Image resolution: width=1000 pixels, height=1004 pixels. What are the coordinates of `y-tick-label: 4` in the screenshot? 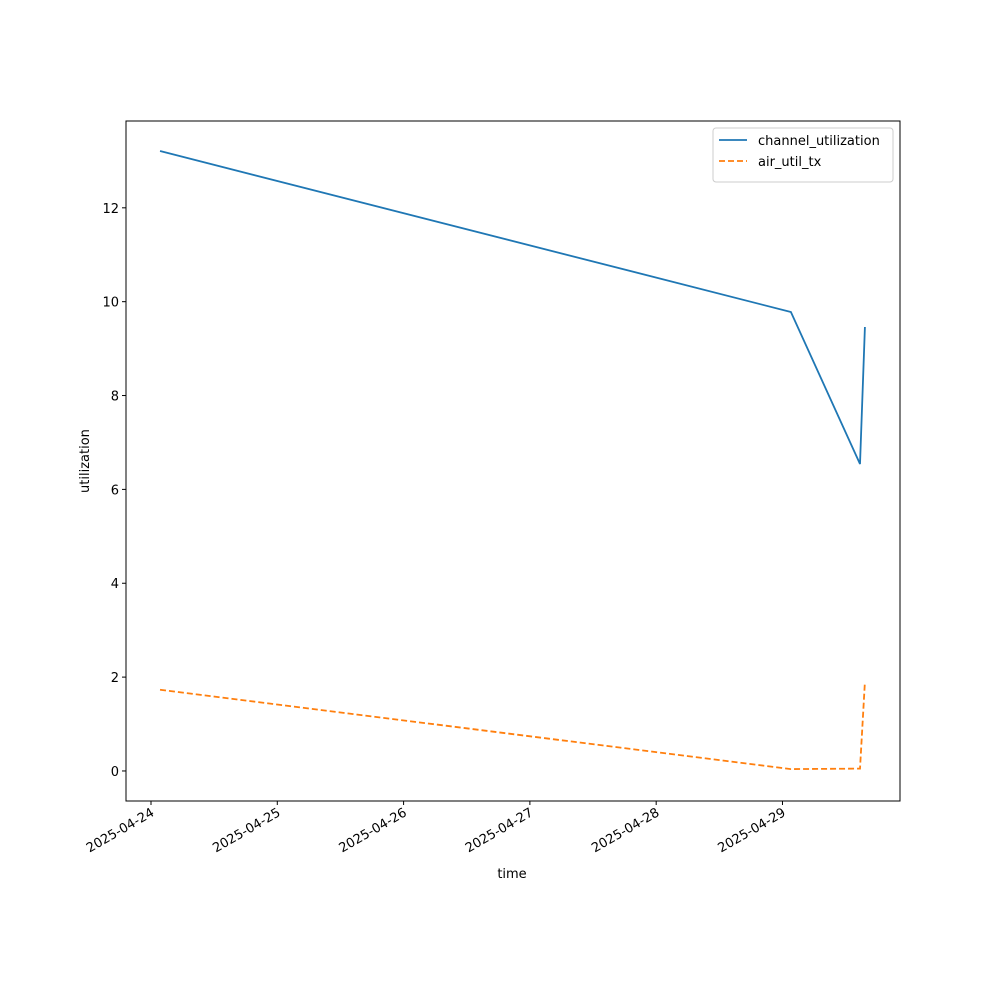 It's located at (115, 584).